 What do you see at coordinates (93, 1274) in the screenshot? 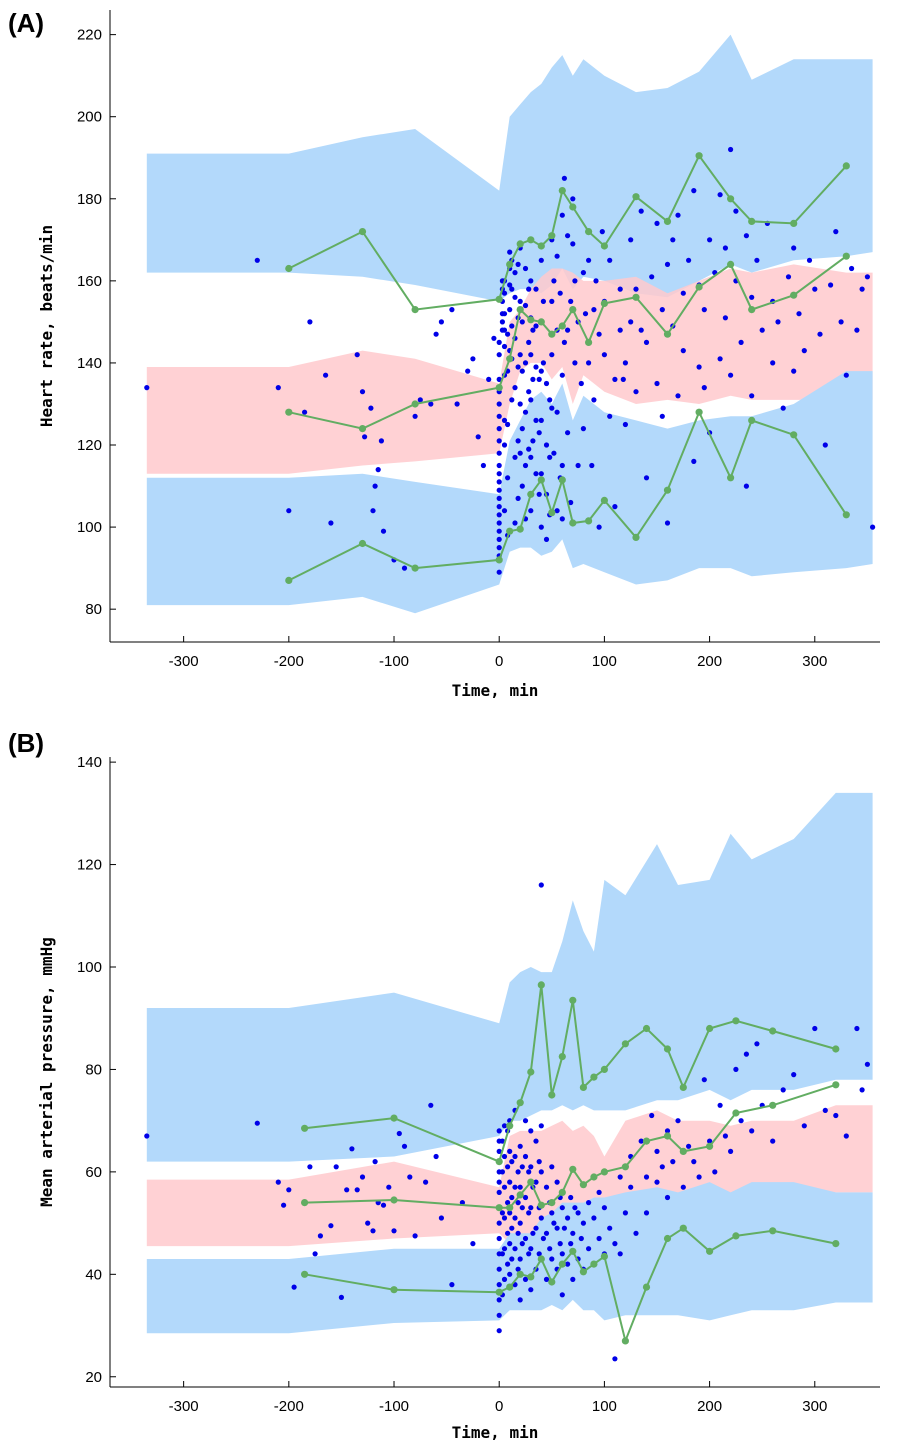
I see `y-tick-label: 40` at bounding box center [93, 1274].